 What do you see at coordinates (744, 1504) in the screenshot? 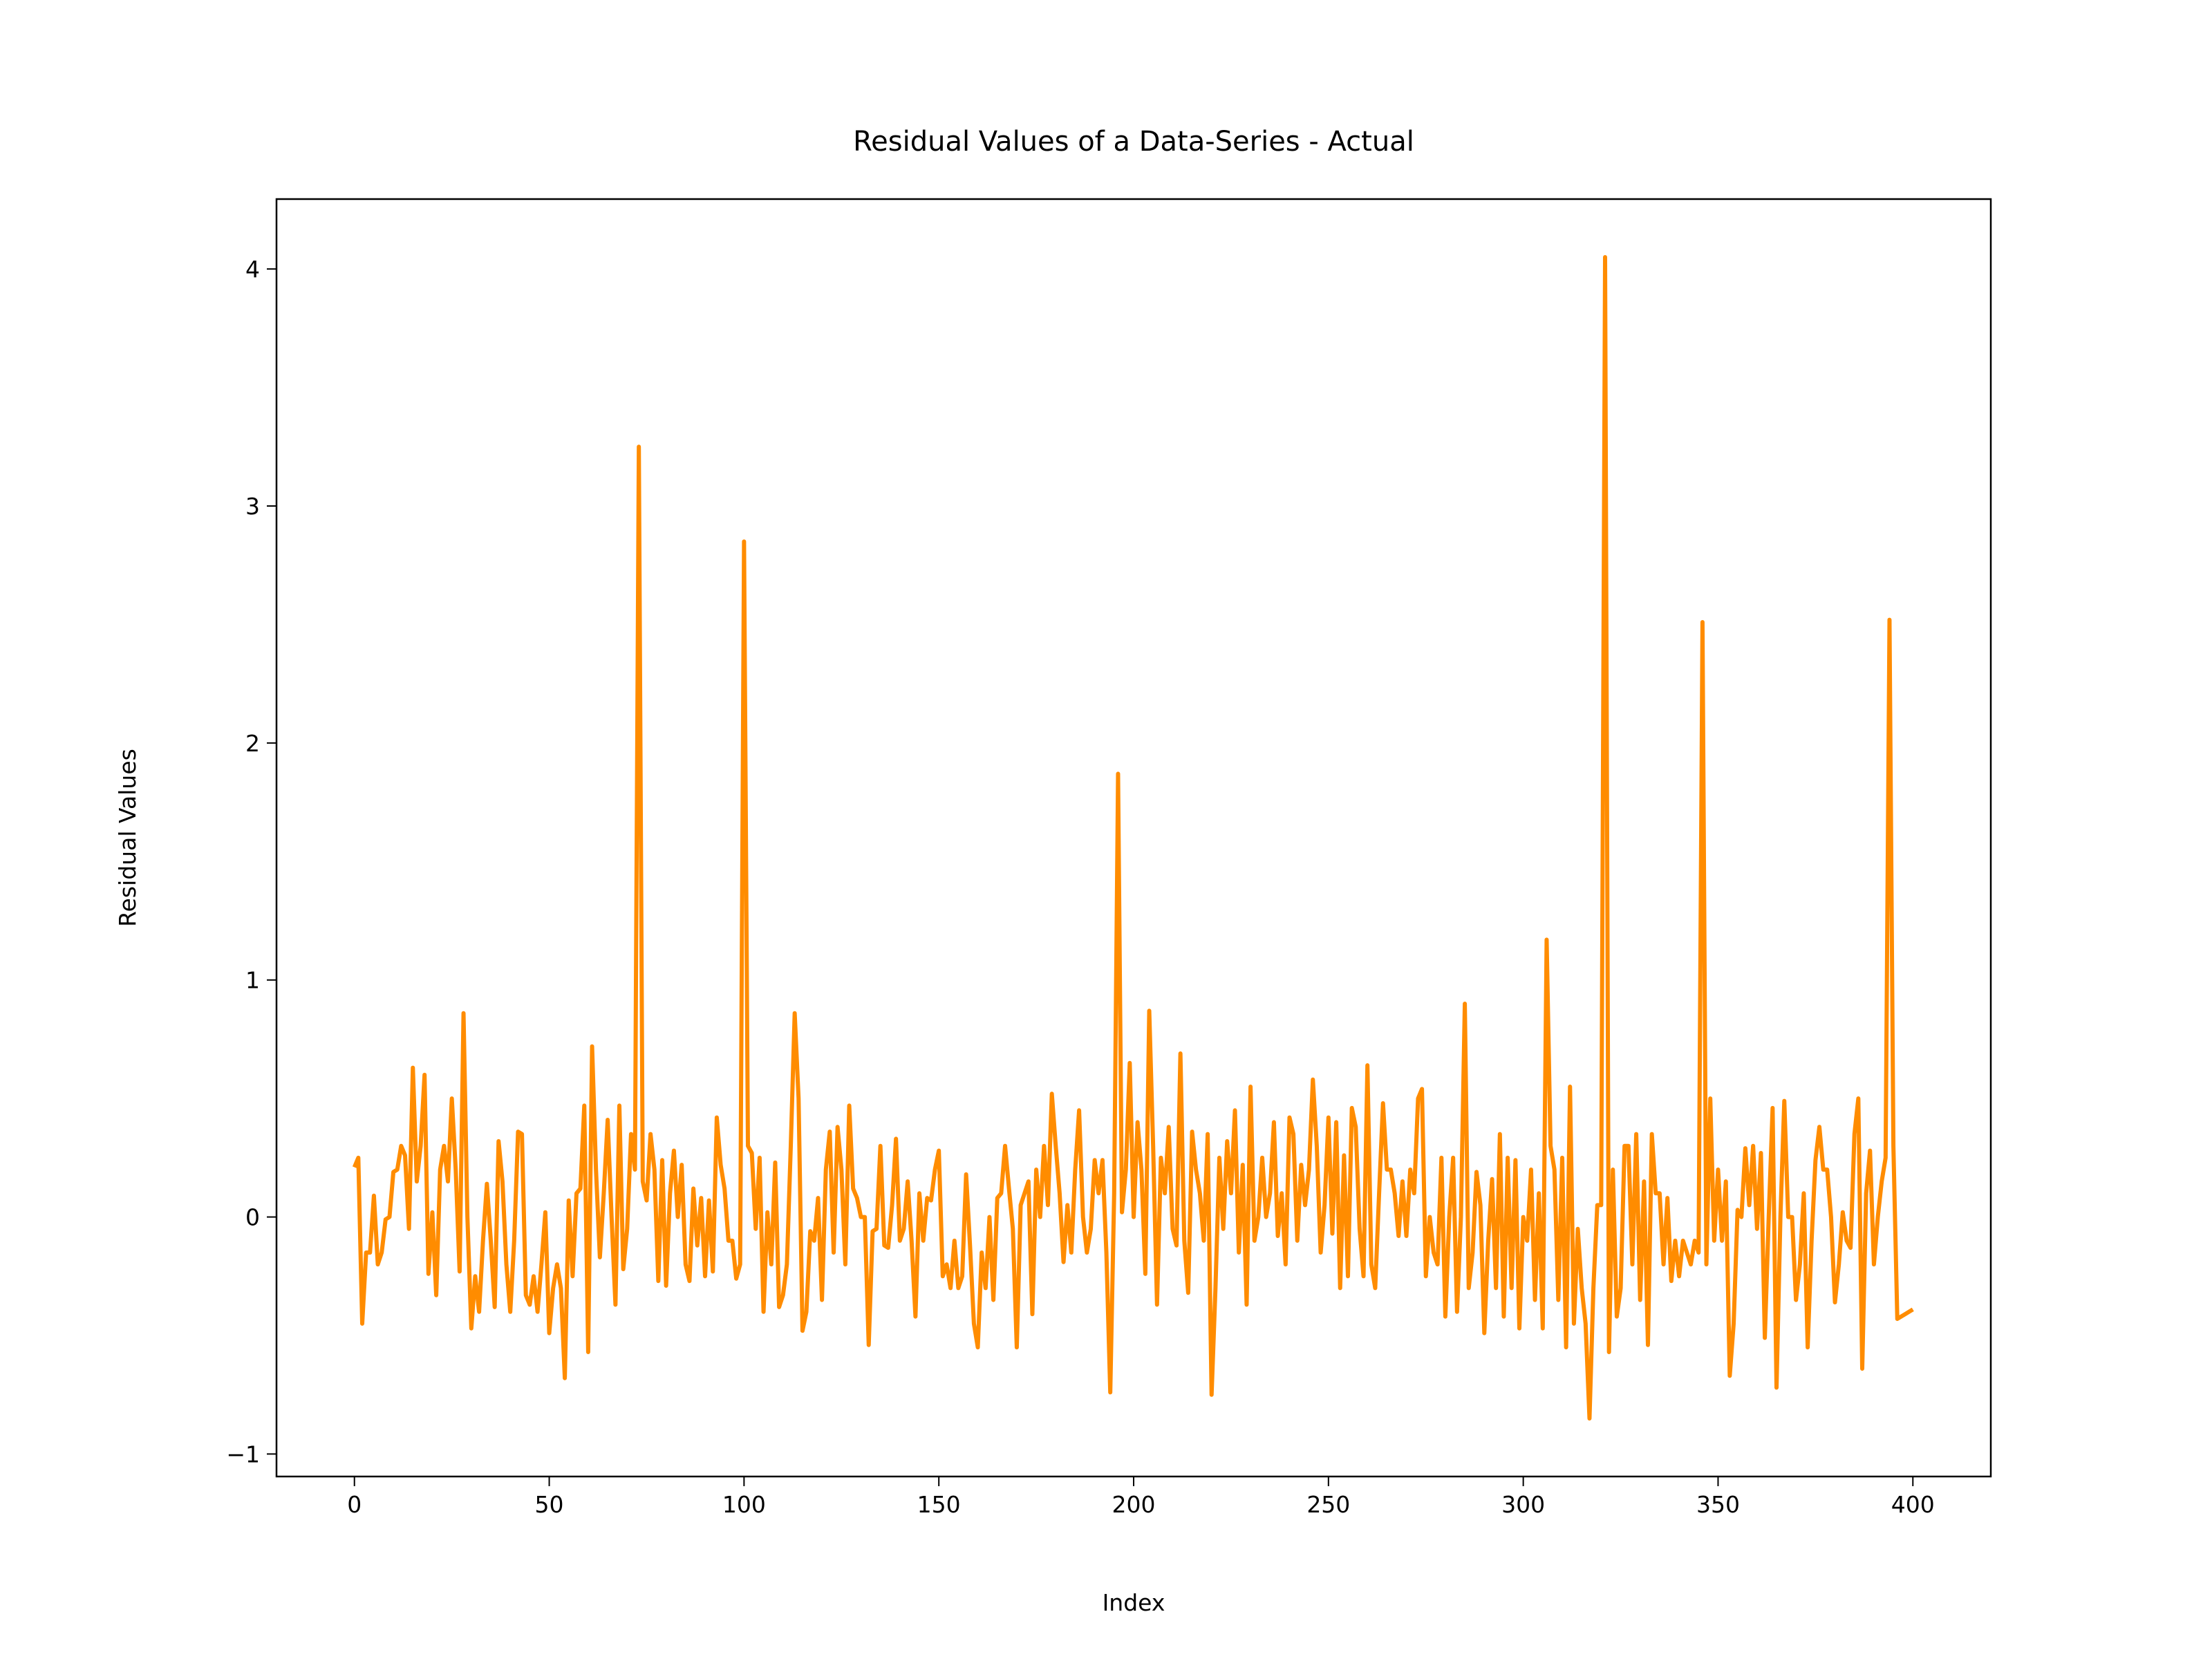
I see `x-tick-label: 100` at bounding box center [744, 1504].